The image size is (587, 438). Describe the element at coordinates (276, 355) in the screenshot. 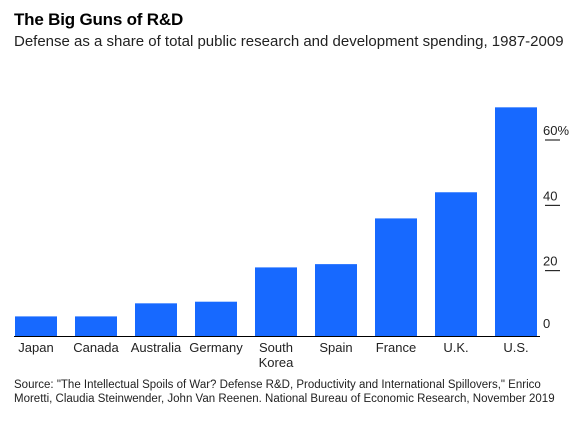

I see `x-tick-label: South Korea` at that location.